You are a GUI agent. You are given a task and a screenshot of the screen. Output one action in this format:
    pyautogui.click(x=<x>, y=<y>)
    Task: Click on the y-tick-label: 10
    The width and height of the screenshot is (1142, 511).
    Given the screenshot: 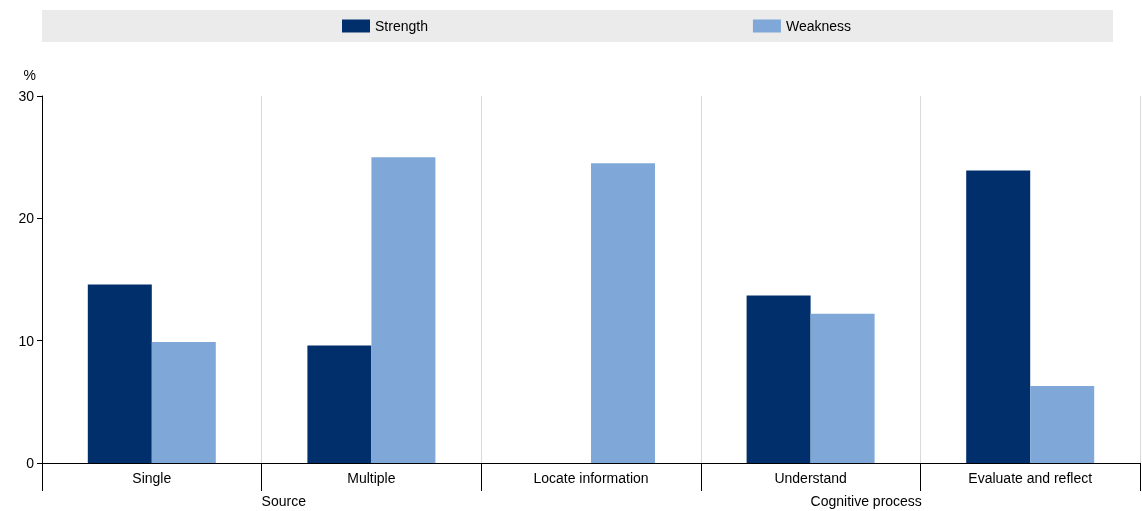 What is the action you would take?
    pyautogui.click(x=26, y=340)
    